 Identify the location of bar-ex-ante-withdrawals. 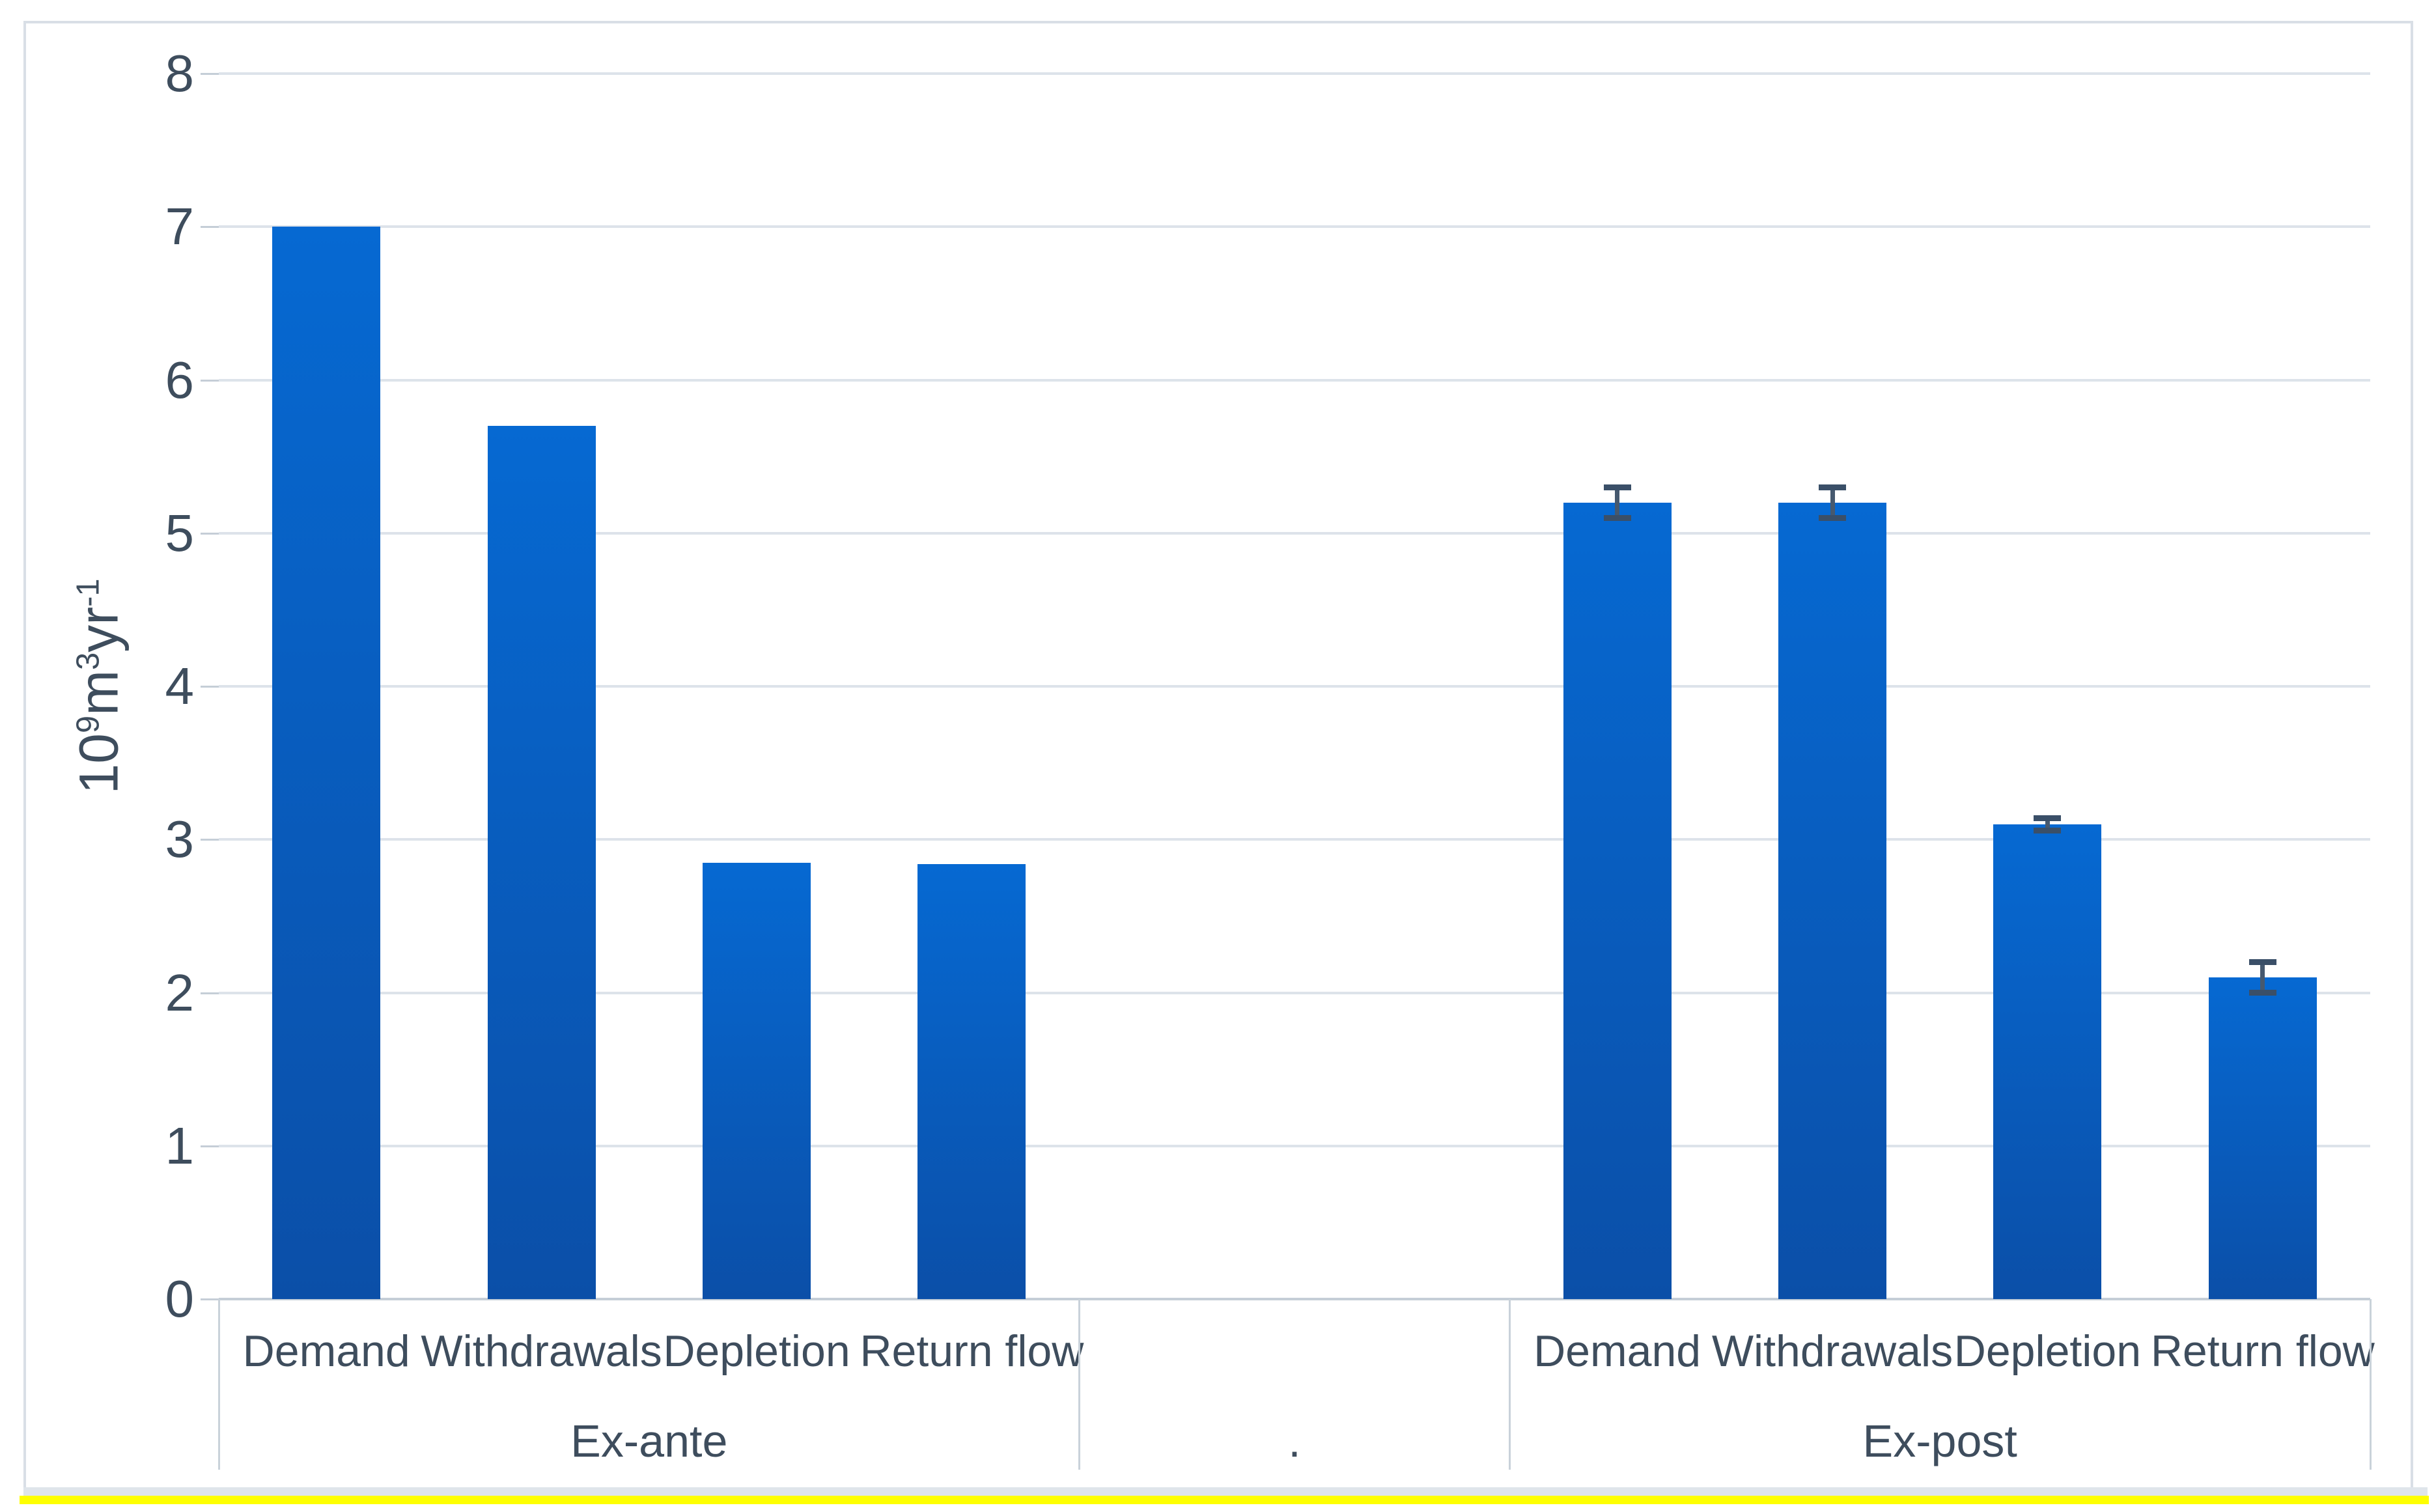
(542, 863).